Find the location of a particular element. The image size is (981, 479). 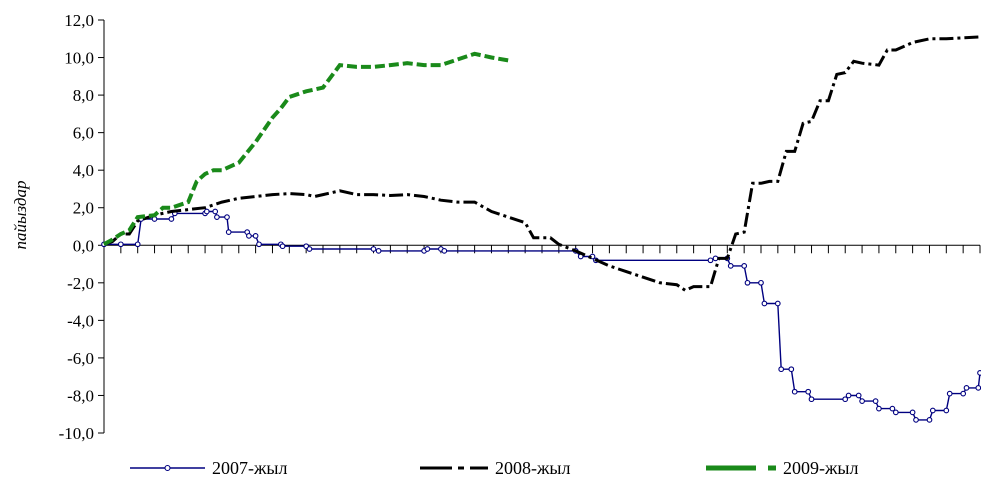

x-axis is located at coordinates (542, 249).